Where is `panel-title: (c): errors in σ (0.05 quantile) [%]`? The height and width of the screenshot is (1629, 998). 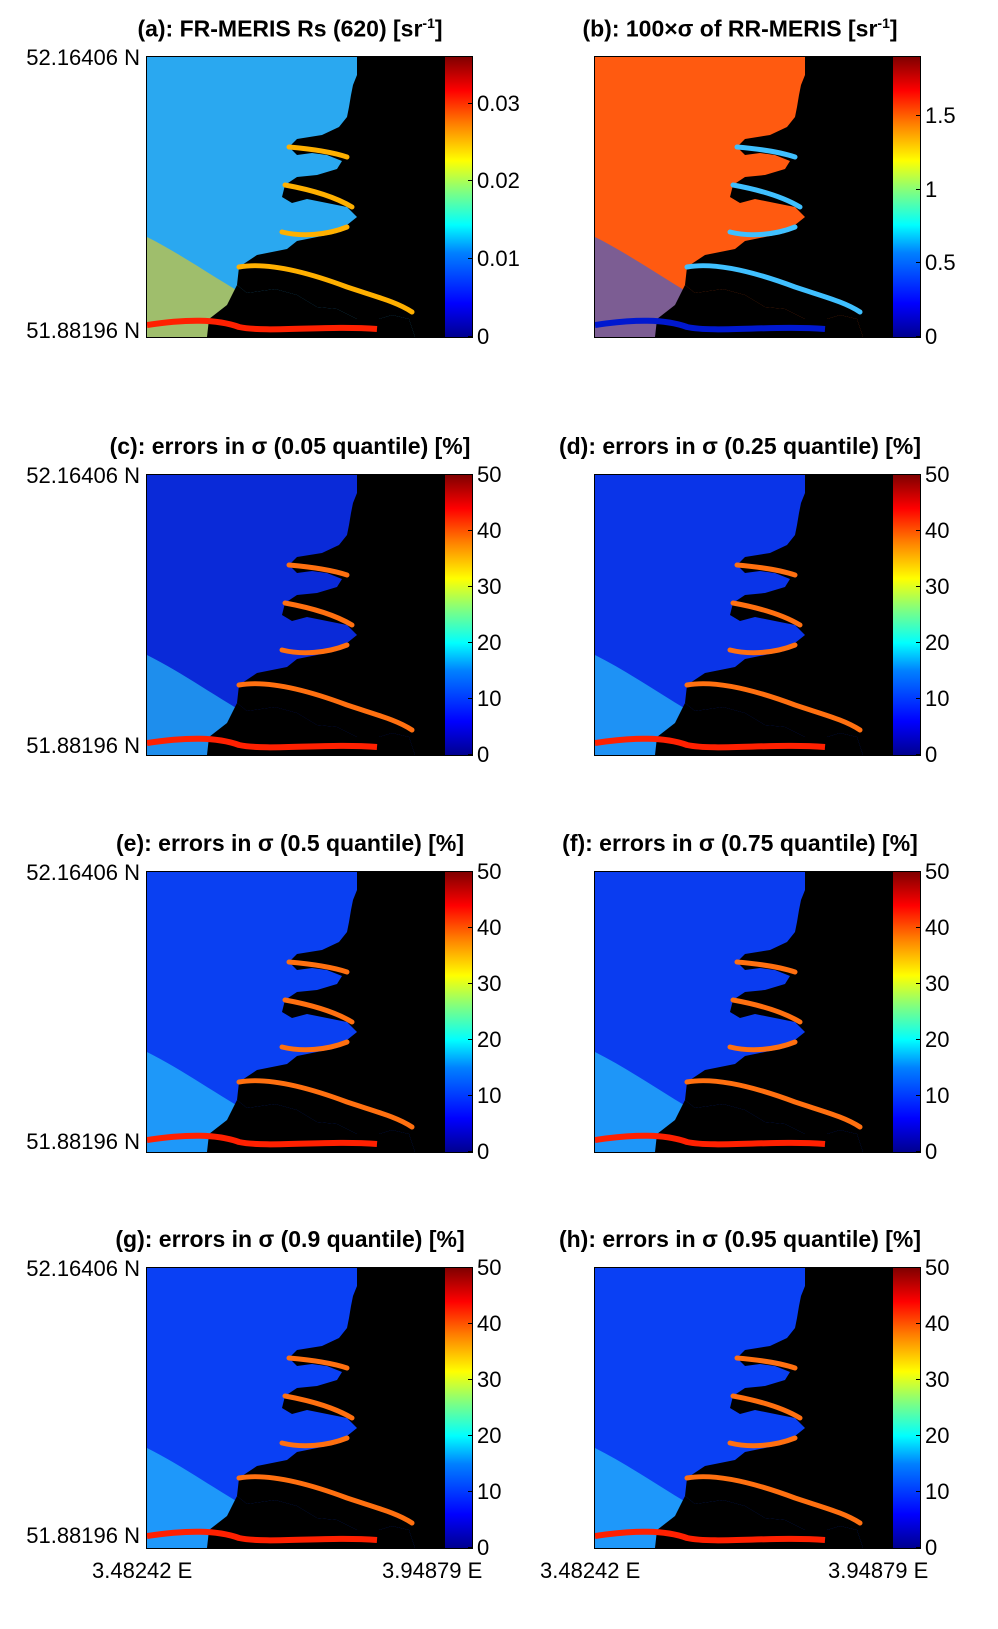
panel-title: (c): errors in σ (0.05 quantile) [%] is located at coordinates (290, 446).